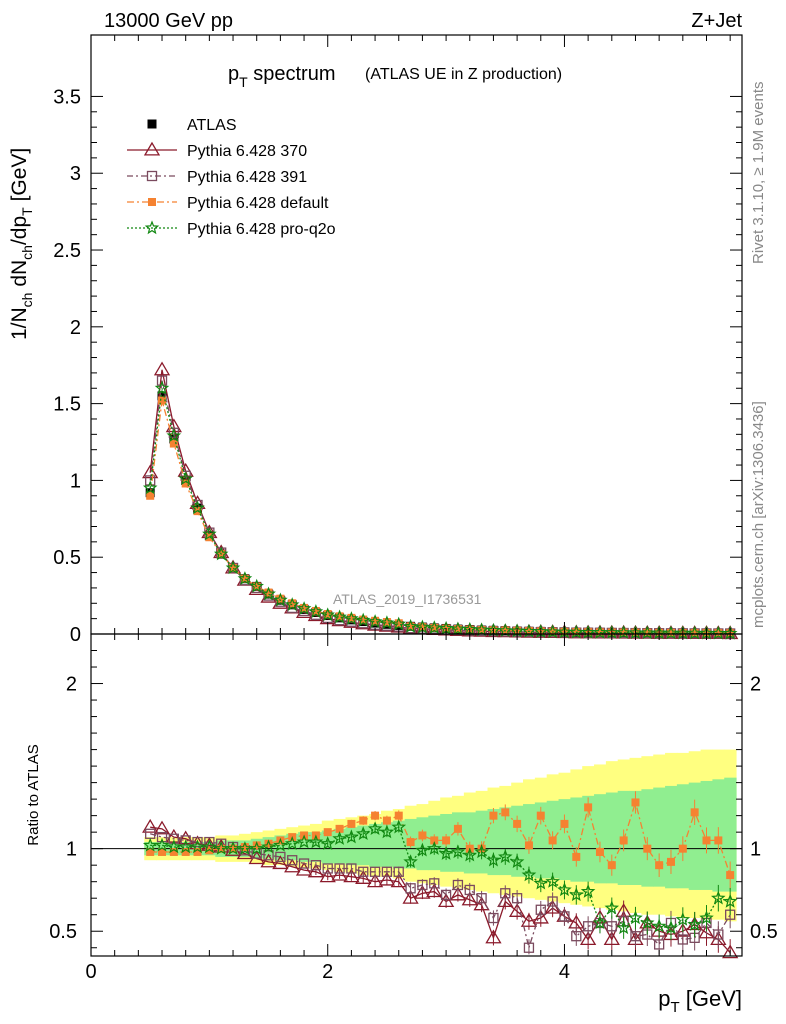  I want to click on legend-atlas-marker, so click(152, 124).